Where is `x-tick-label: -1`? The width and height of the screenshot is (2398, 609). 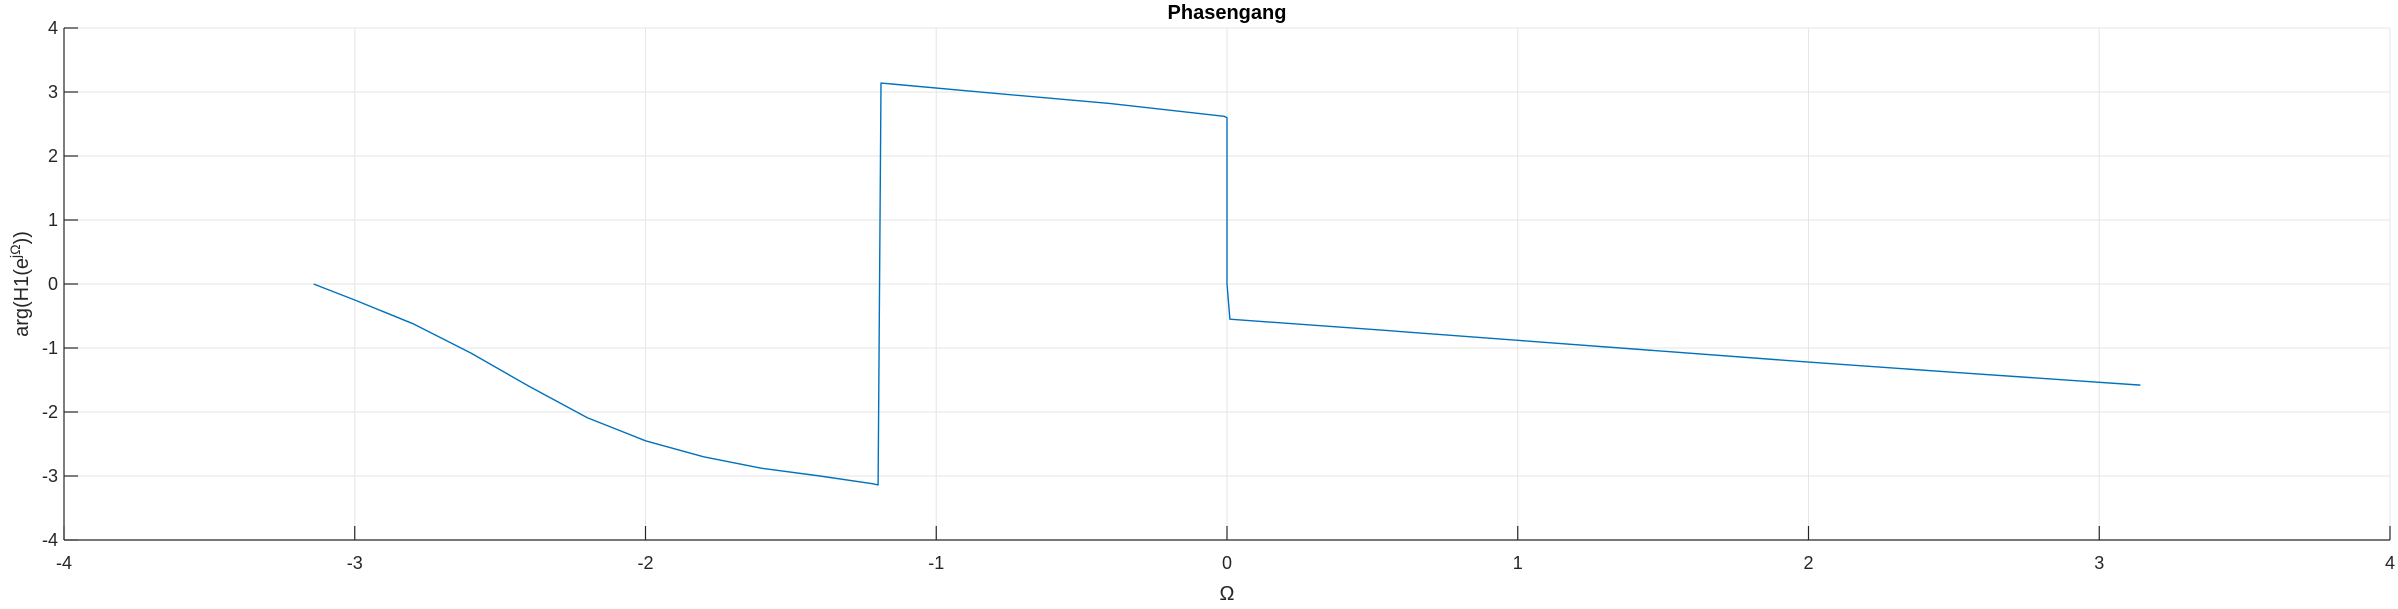 x-tick-label: -1 is located at coordinates (936, 563).